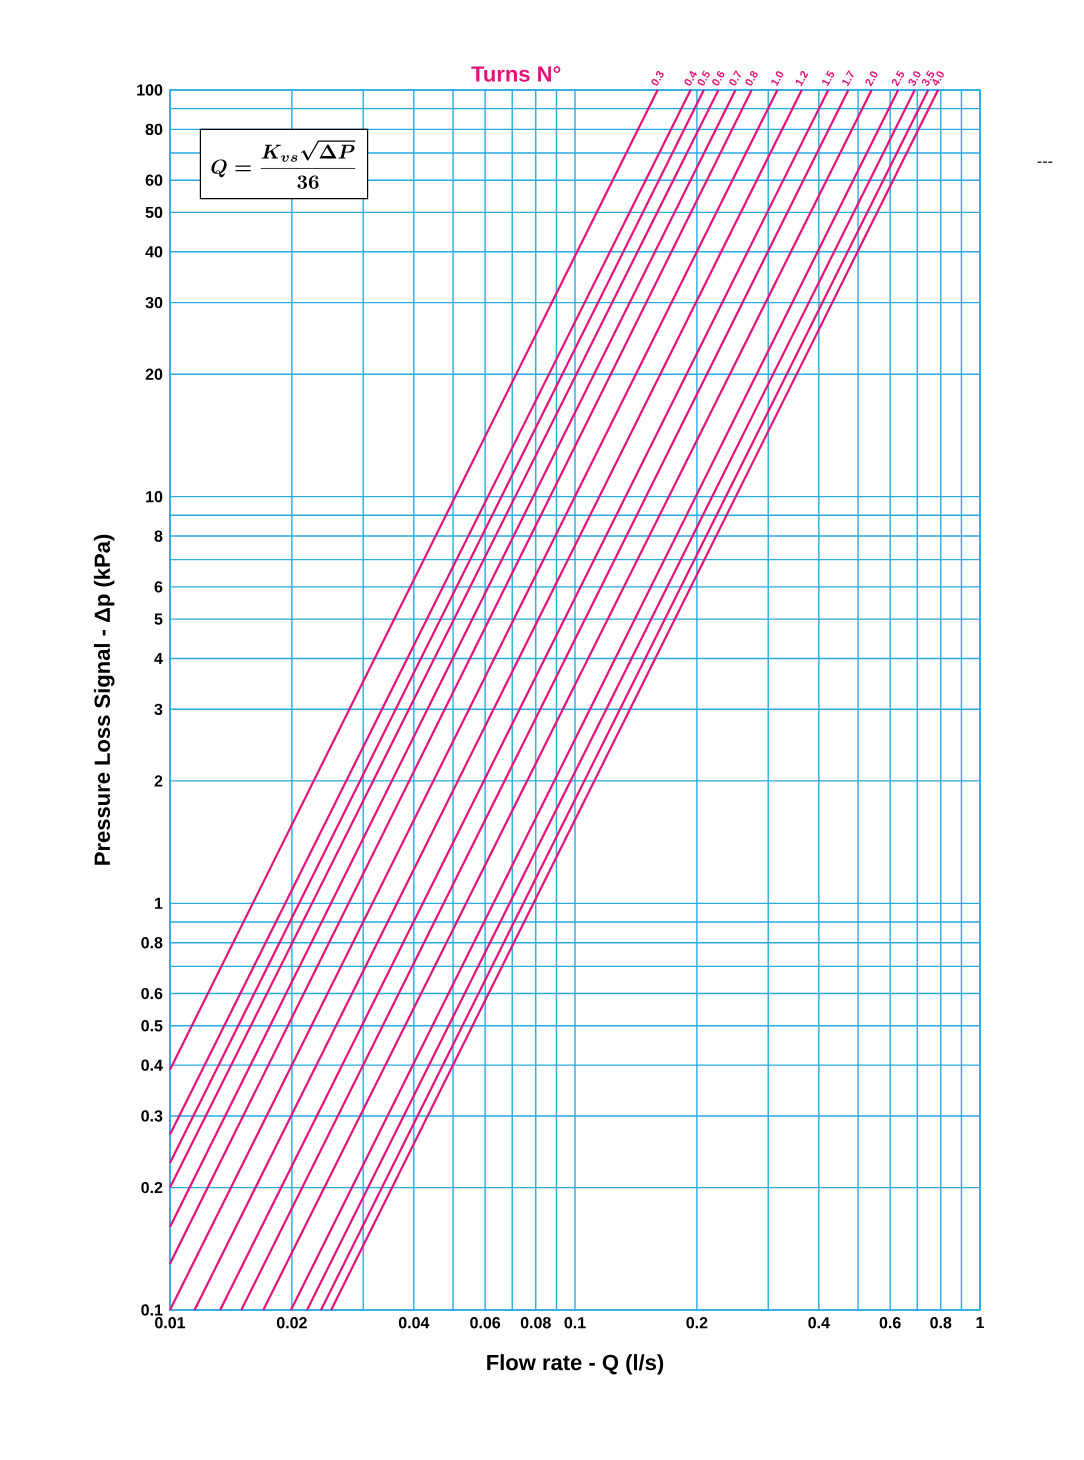 This screenshot has height=1460, width=1084. Describe the element at coordinates (283, 164) in the screenshot. I see `annotation: $Q = \frac{K_{vs}\sqrt{\Delta P}}{36}$` at that location.